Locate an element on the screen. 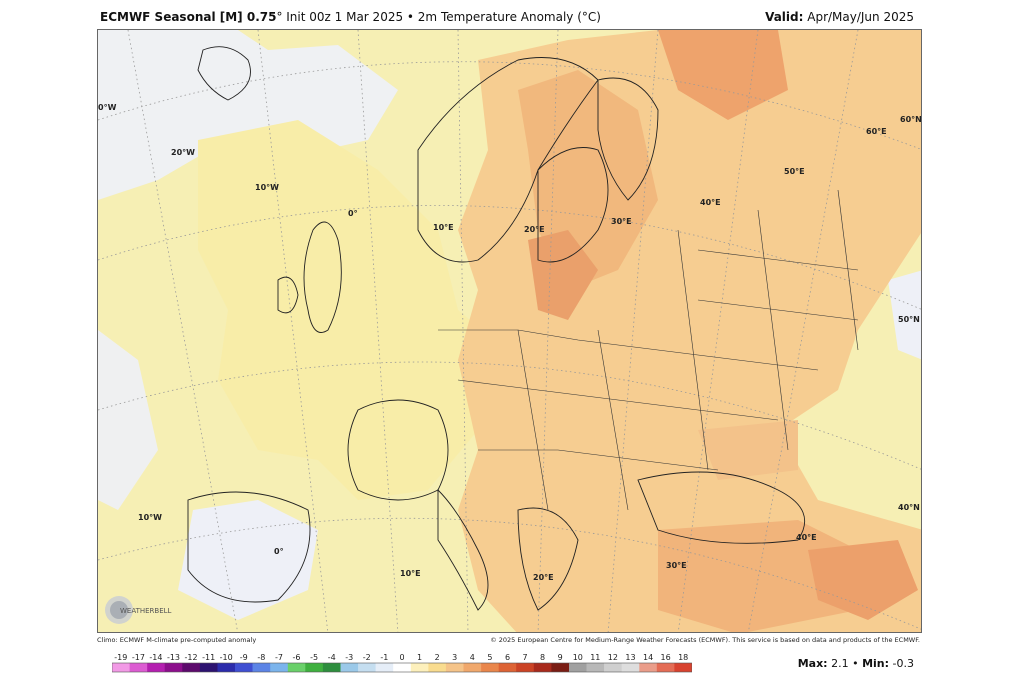  logo-text: WEATHERBELL is located at coordinates (146, 611).